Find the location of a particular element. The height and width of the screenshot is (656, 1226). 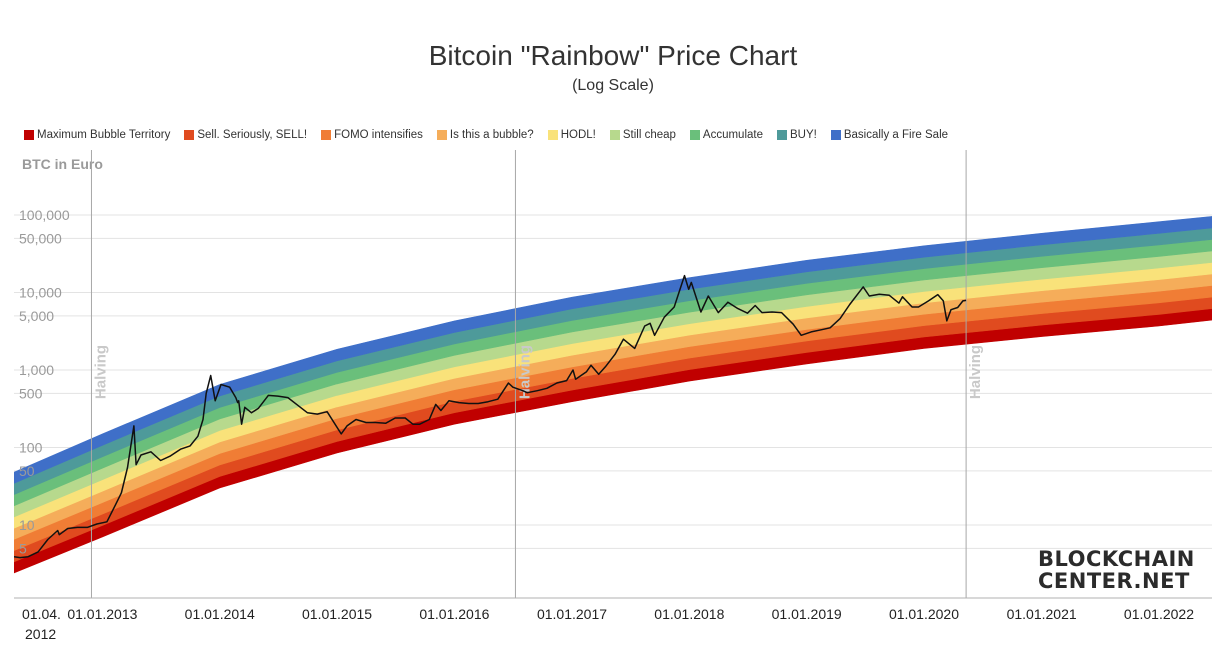

legend-item: Accumulate is located at coordinates (726, 135).